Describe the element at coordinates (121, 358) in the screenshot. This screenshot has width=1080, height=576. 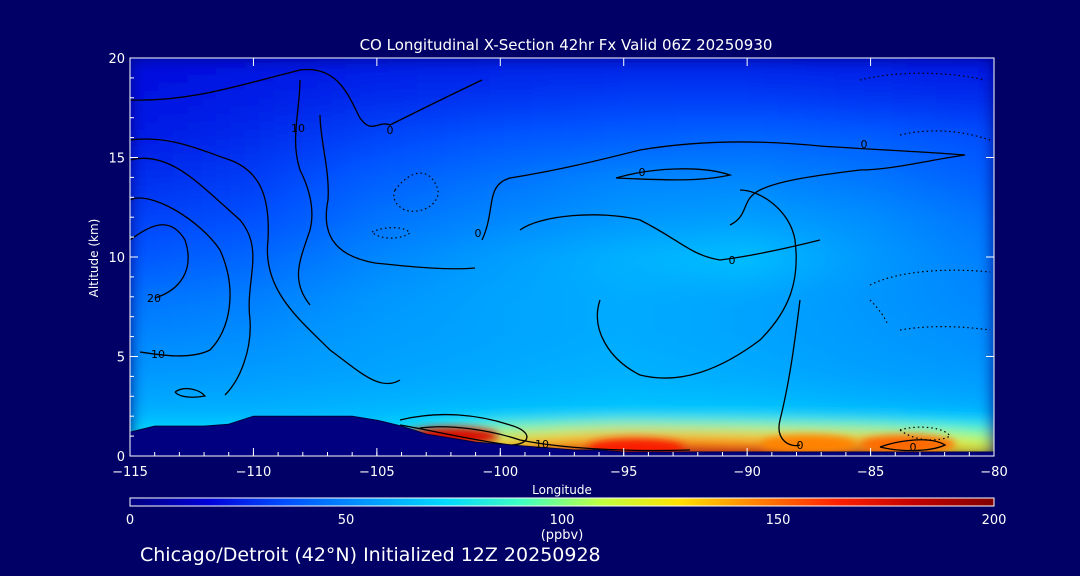
I see `y-tick-label: 5` at that location.